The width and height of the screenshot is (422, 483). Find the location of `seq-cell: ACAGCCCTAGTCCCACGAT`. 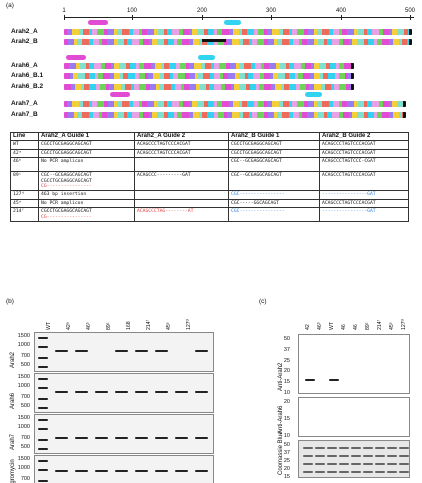

seq-cell: ACAGCCCTAGTCCCACGAT is located at coordinates (181, 145).